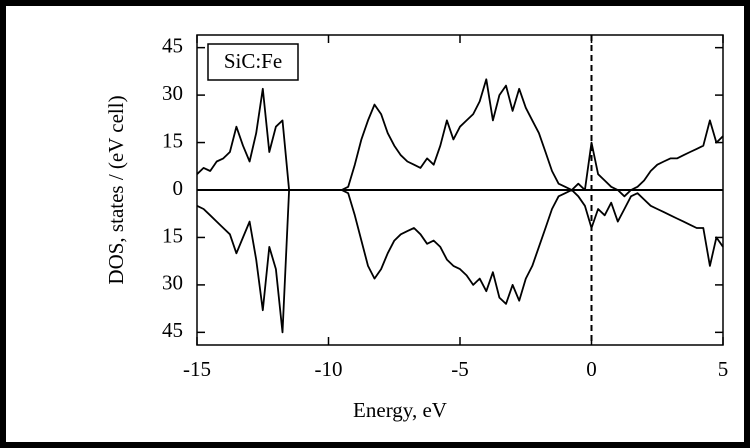  What do you see at coordinates (723, 369) in the screenshot?
I see `x-tick-label: 5` at bounding box center [723, 369].